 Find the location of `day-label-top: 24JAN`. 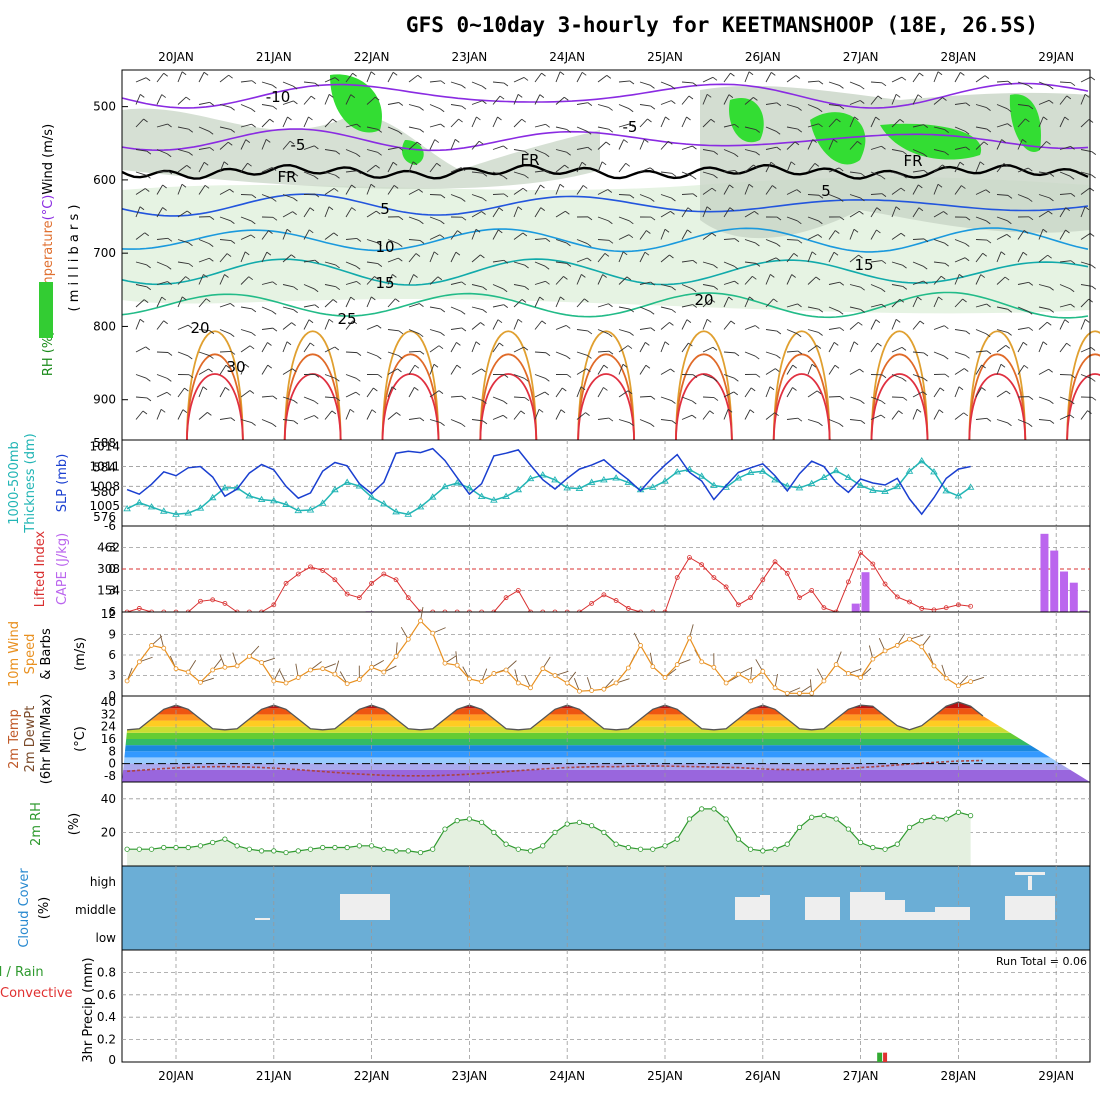

day-label-top: 24JAN is located at coordinates (567, 57).